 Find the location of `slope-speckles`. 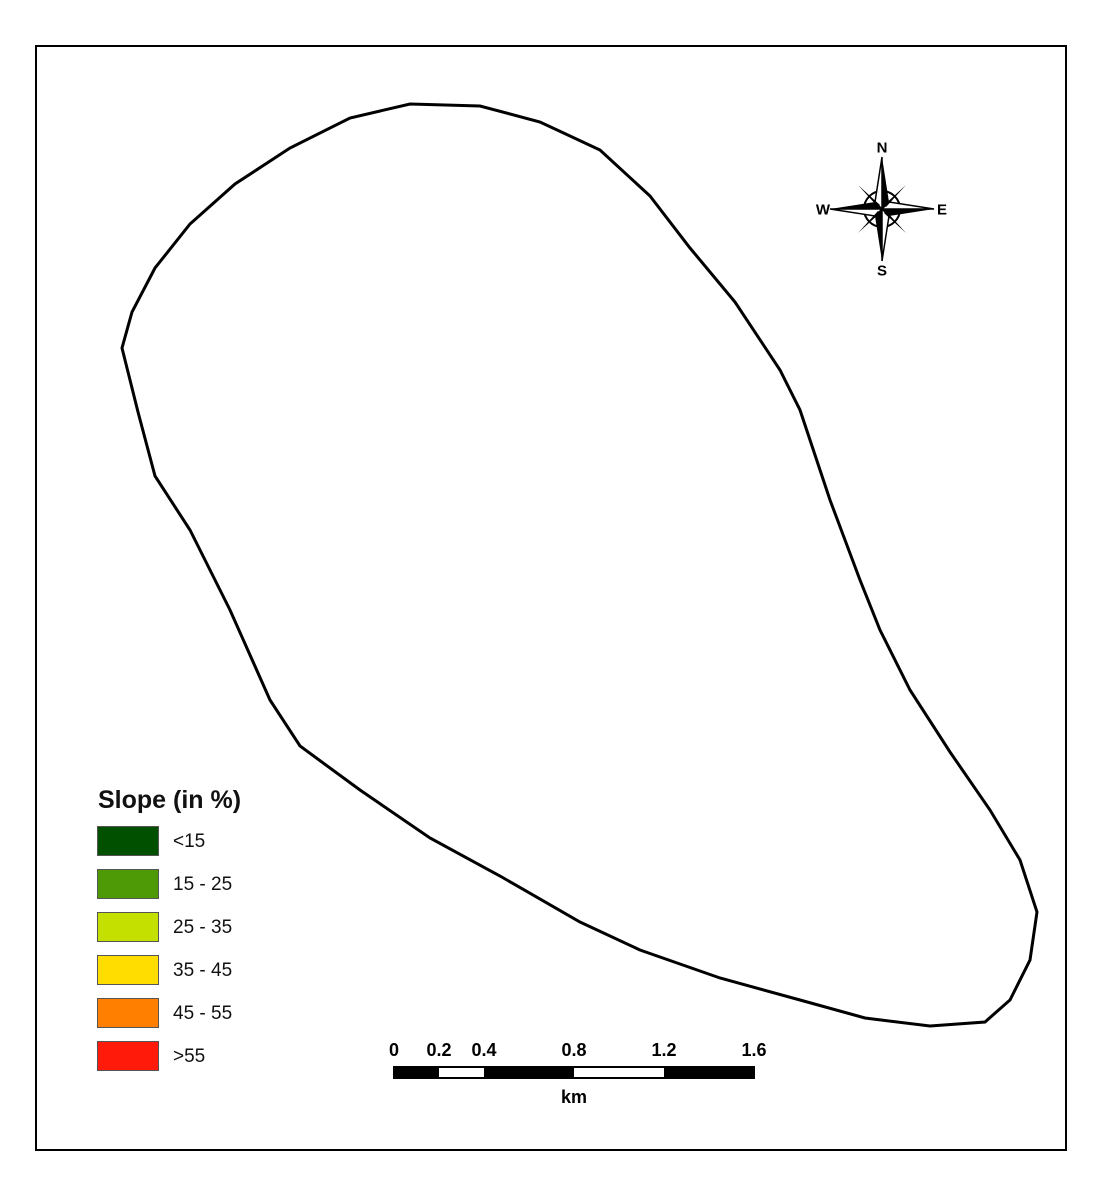

slope-speckles is located at coordinates (480, 555).